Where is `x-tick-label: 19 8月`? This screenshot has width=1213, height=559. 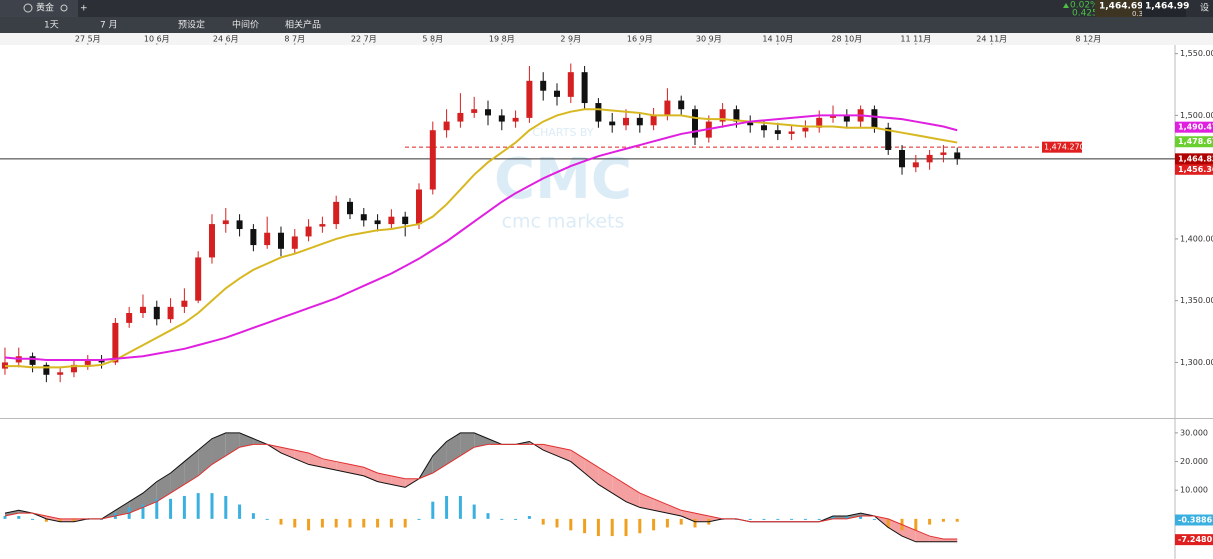 x-tick-label: 19 8月 is located at coordinates (502, 39).